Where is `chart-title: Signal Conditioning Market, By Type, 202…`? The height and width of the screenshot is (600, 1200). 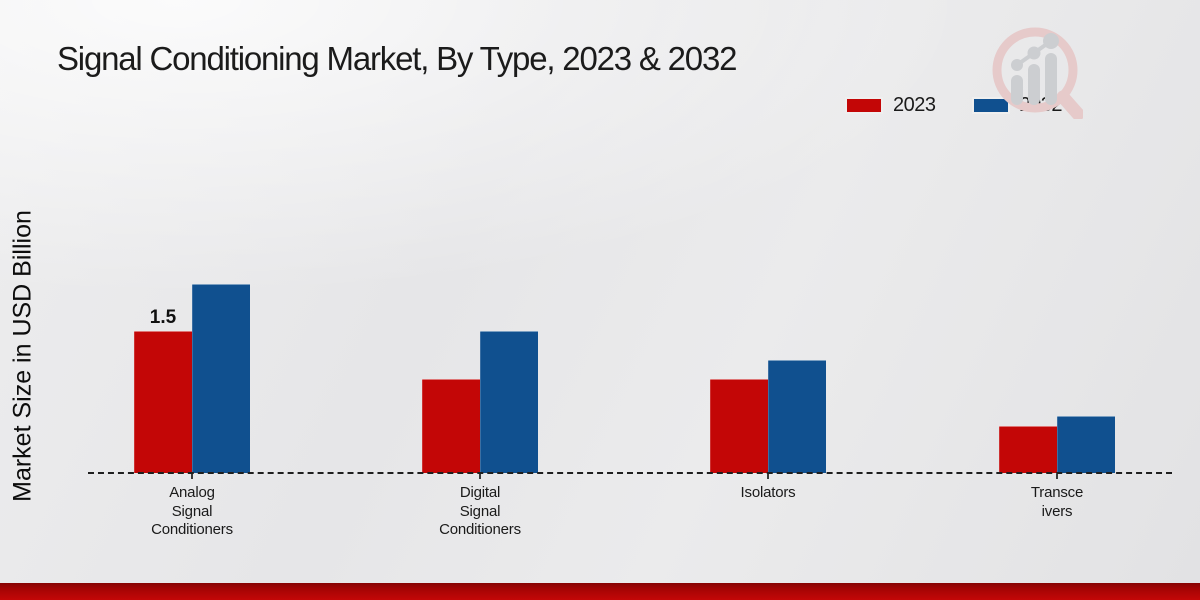 chart-title: Signal Conditioning Market, By Type, 202… is located at coordinates (397, 58).